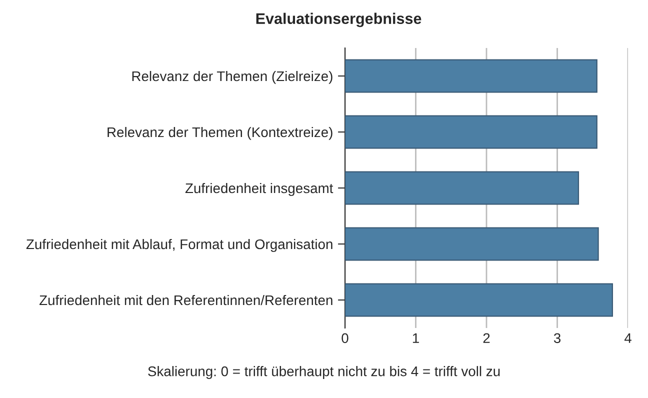 This screenshot has width=648, height=398. Describe the element at coordinates (259, 189) in the screenshot. I see `y-tick-label: Zufriedenheit insgesamt` at that location.